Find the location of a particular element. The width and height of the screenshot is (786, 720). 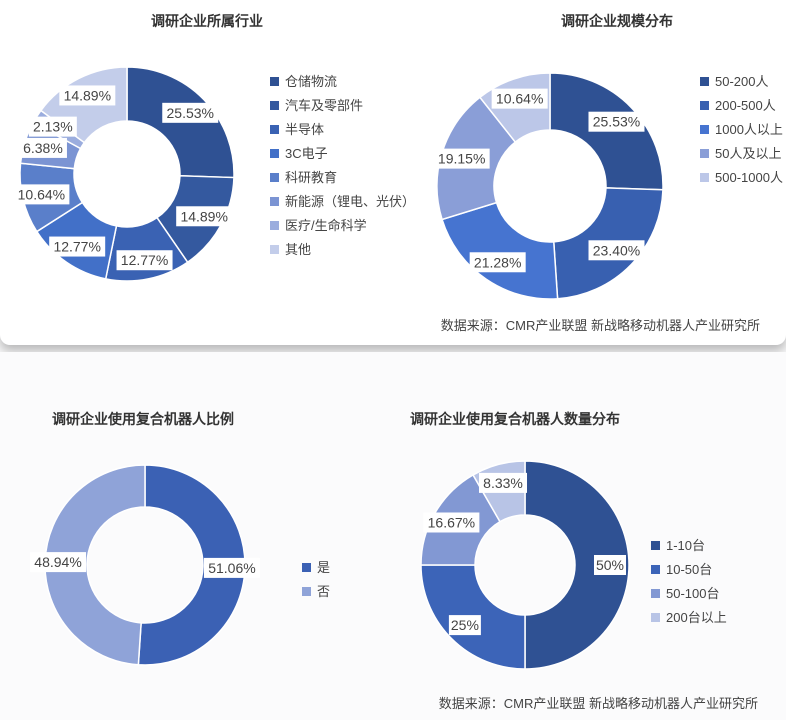

data-label: 50% is located at coordinates (610, 565).